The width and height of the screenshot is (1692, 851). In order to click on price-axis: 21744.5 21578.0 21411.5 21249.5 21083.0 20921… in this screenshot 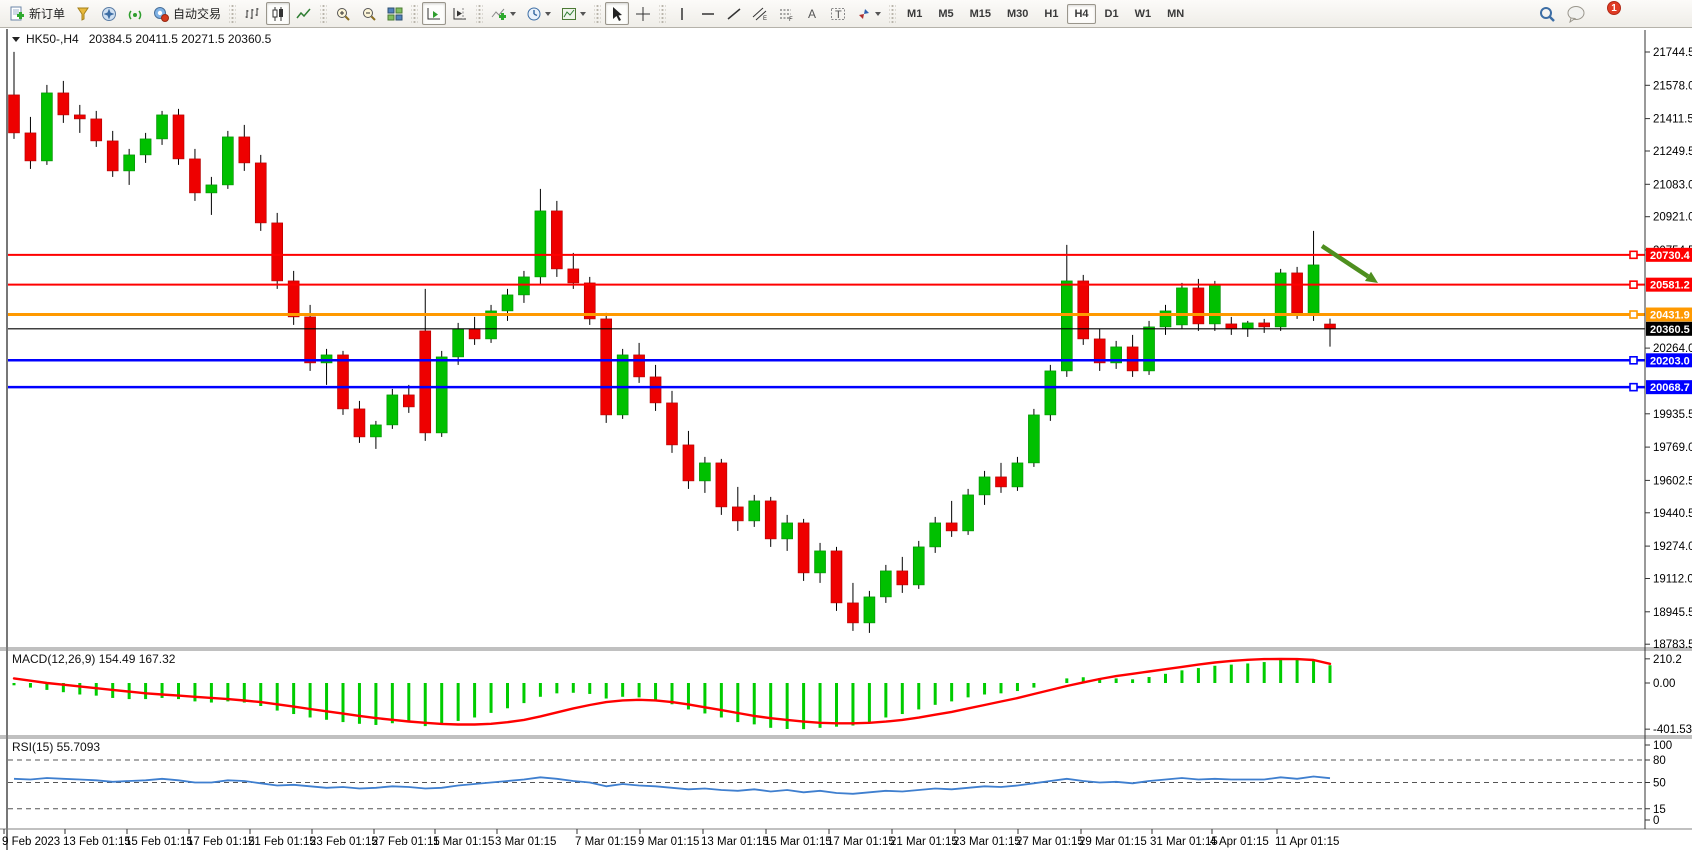, I will do `click(1668, 349)`.